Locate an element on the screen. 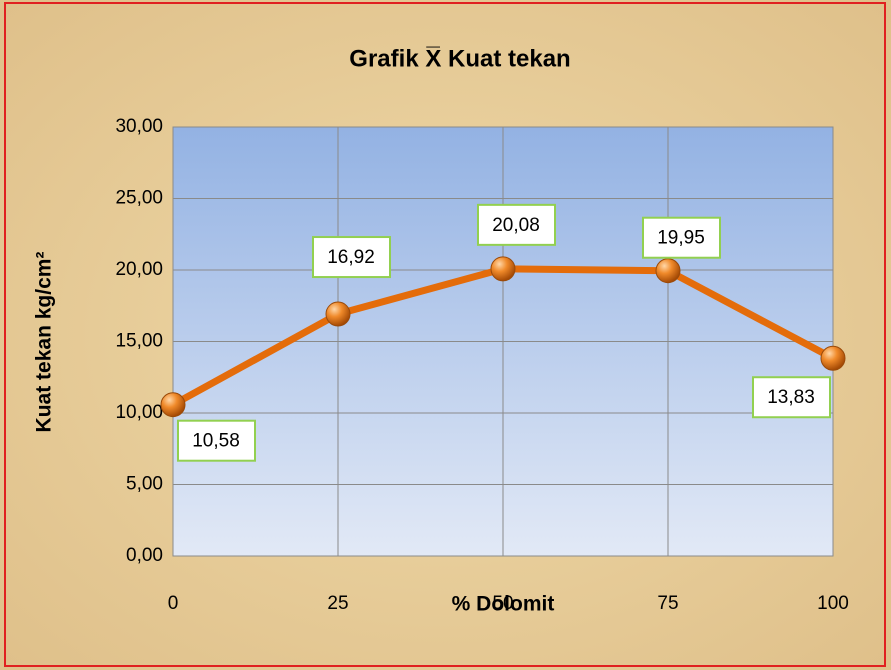 The image size is (891, 670). x-tick-label: 50 is located at coordinates (502, 603).